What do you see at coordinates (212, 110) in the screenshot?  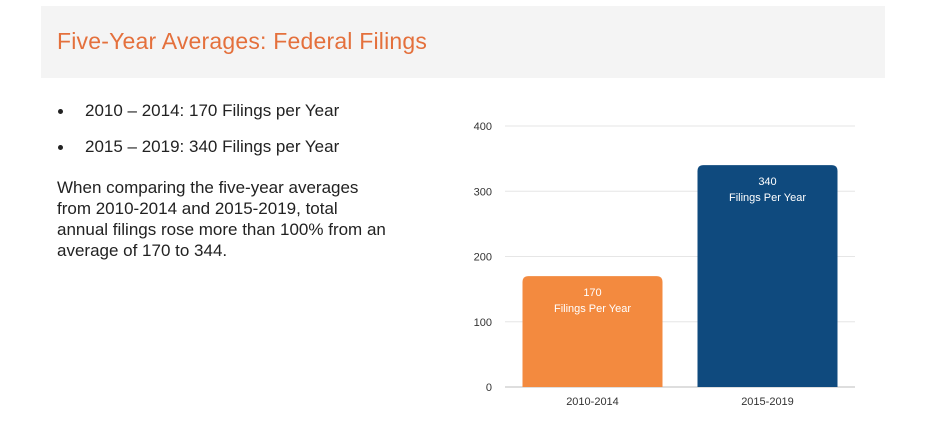 I see `bullet-text: 2010 – 2014: 170 Filings per Year` at bounding box center [212, 110].